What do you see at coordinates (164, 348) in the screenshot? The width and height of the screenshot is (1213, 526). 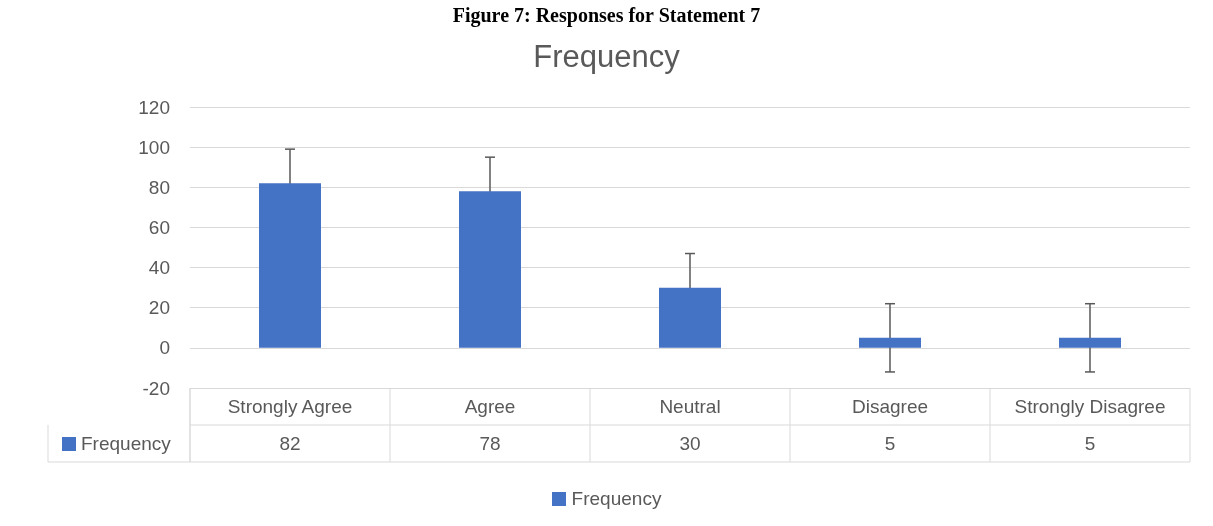 I see `y-tick-label: 0` at bounding box center [164, 348].